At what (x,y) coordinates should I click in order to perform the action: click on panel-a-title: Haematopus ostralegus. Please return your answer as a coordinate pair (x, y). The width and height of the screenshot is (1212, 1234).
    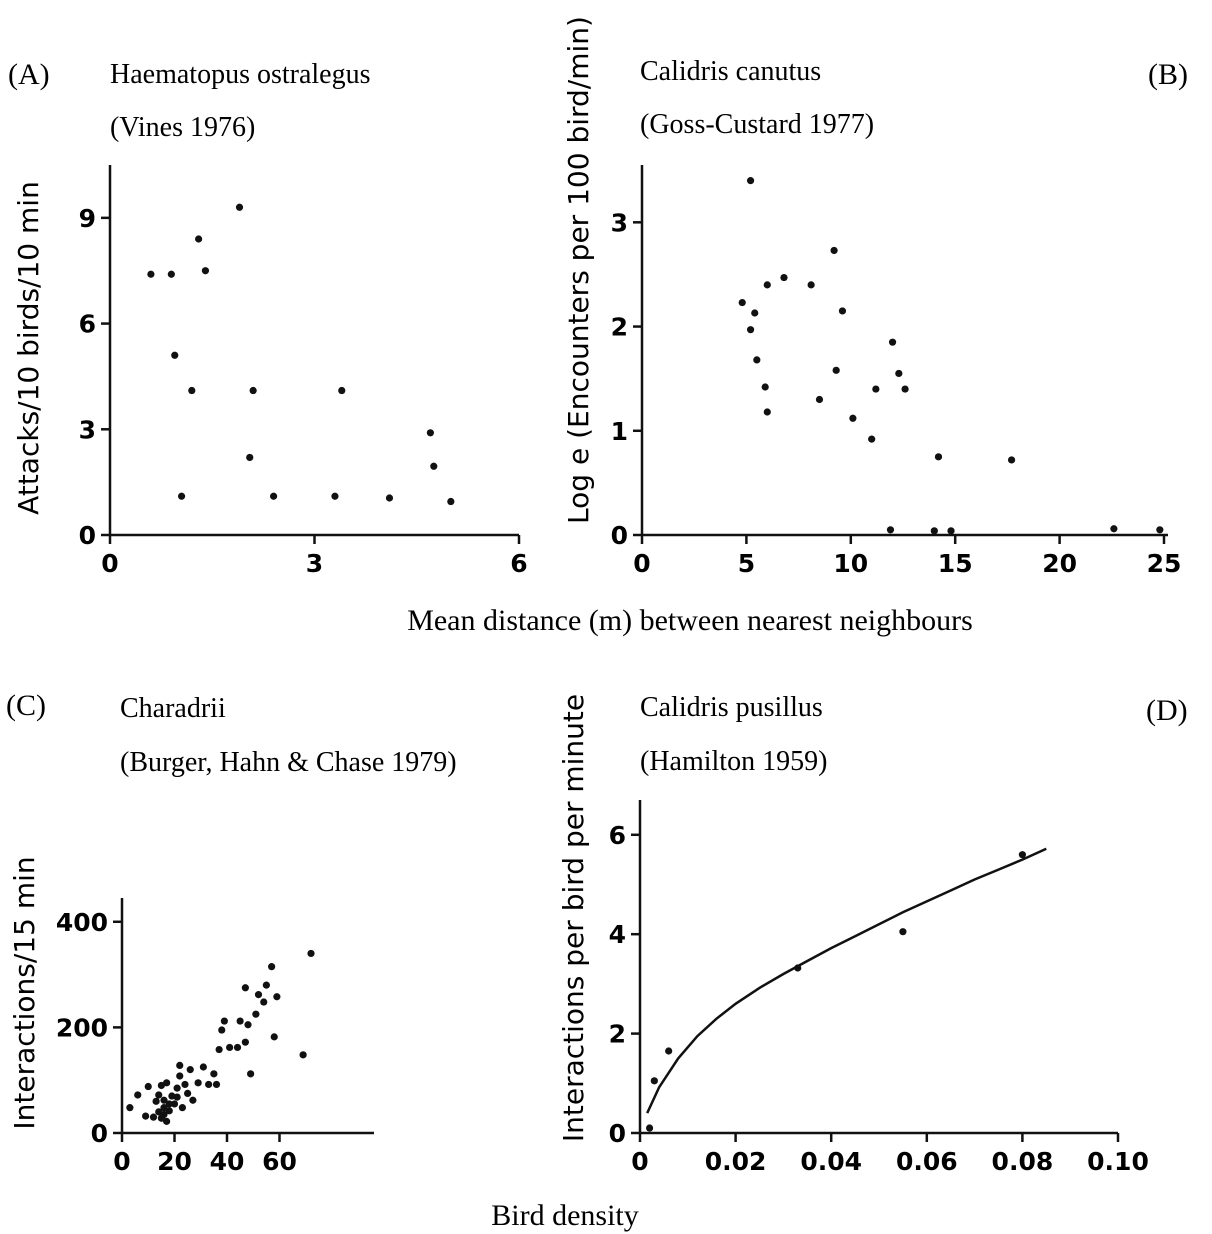
    Looking at the image, I should click on (240, 74).